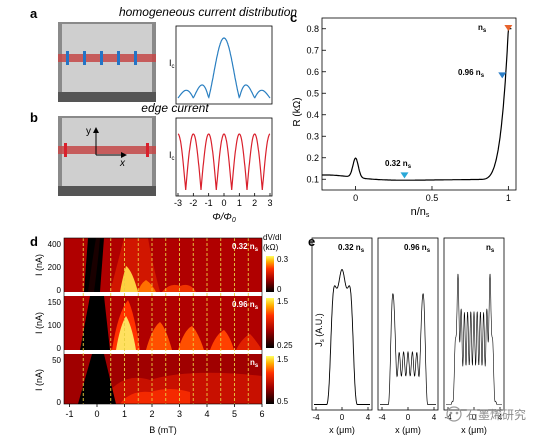 The image size is (554, 440). What do you see at coordinates (245, 305) in the screenshot?
I see `panel-d-row2-label: 0.96 ns` at bounding box center [245, 305].